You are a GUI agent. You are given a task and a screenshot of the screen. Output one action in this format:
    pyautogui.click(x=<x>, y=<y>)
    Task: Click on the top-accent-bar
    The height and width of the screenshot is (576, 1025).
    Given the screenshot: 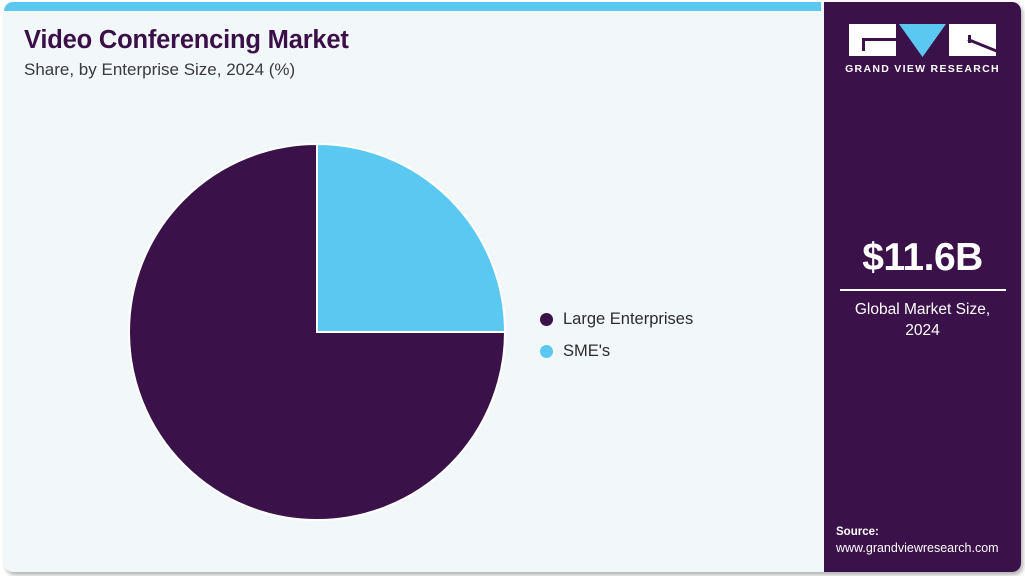 What is the action you would take?
    pyautogui.click(x=412, y=6)
    